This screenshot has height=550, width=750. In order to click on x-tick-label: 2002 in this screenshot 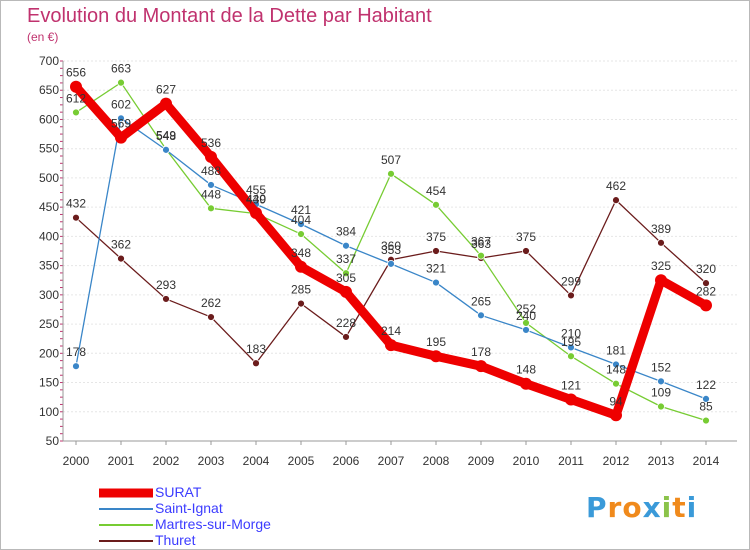, I will do `click(166, 461)`.